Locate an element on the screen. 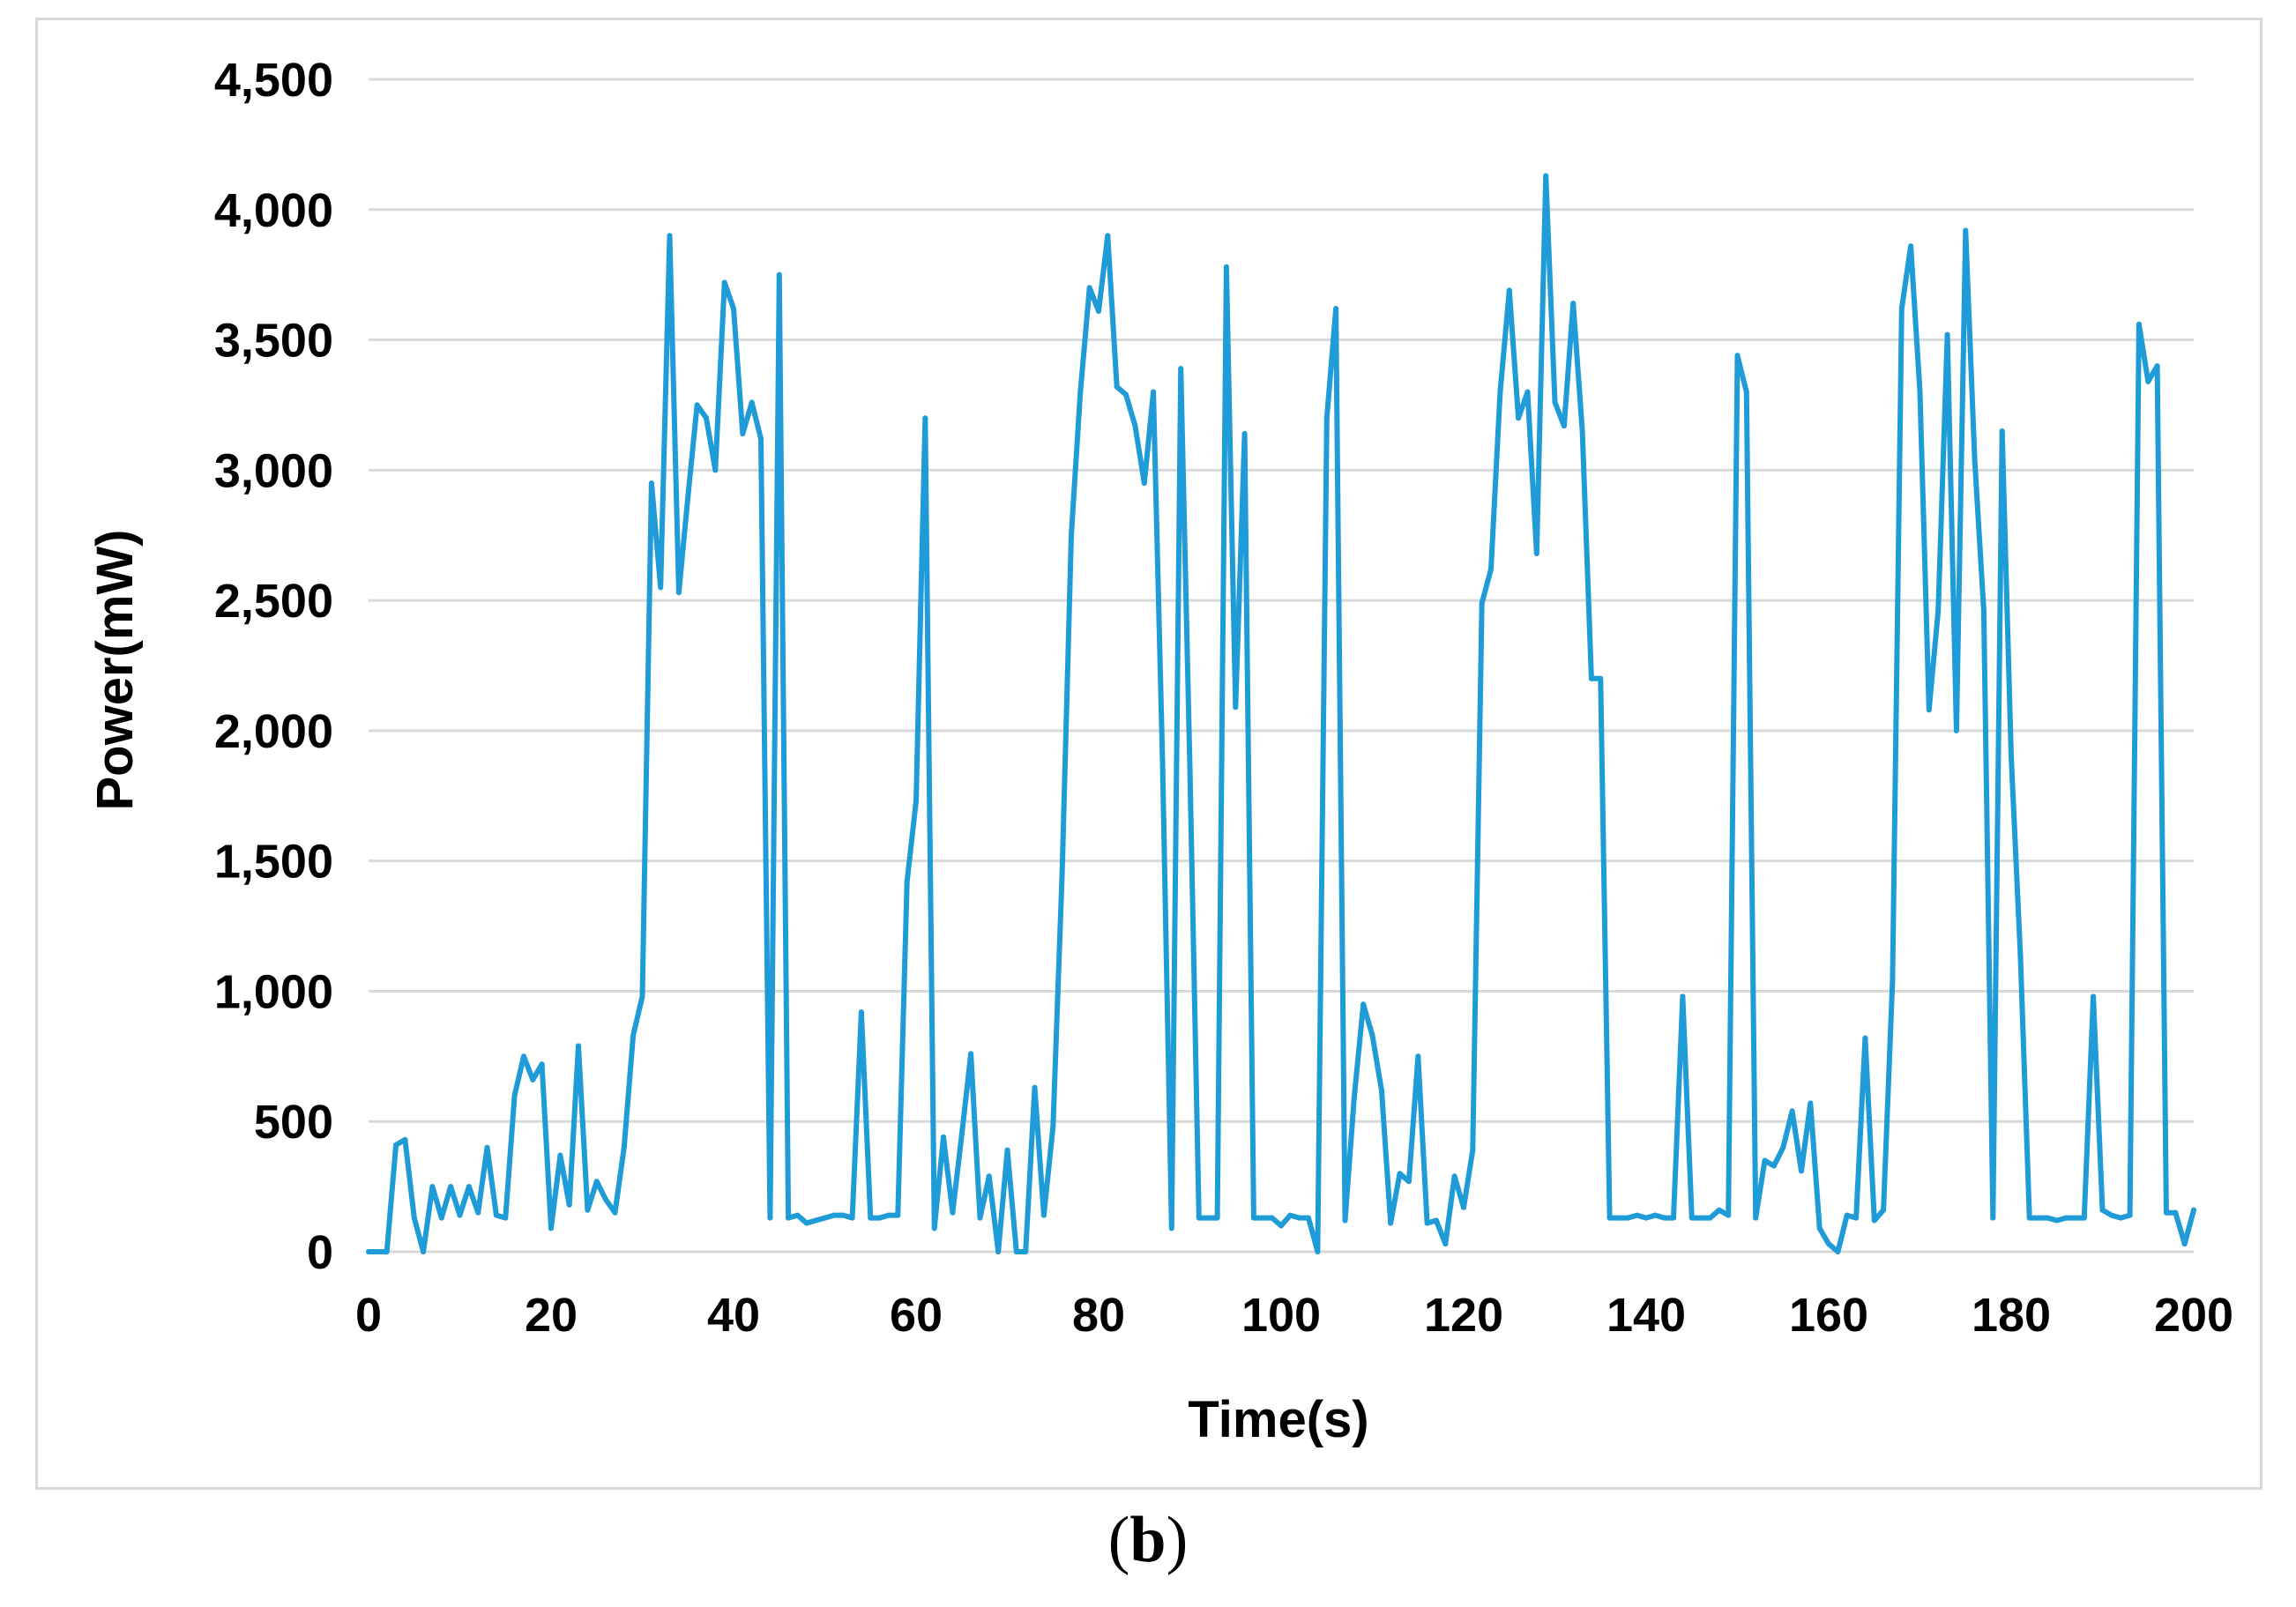  x-tick-label: 160 is located at coordinates (1828, 1315).